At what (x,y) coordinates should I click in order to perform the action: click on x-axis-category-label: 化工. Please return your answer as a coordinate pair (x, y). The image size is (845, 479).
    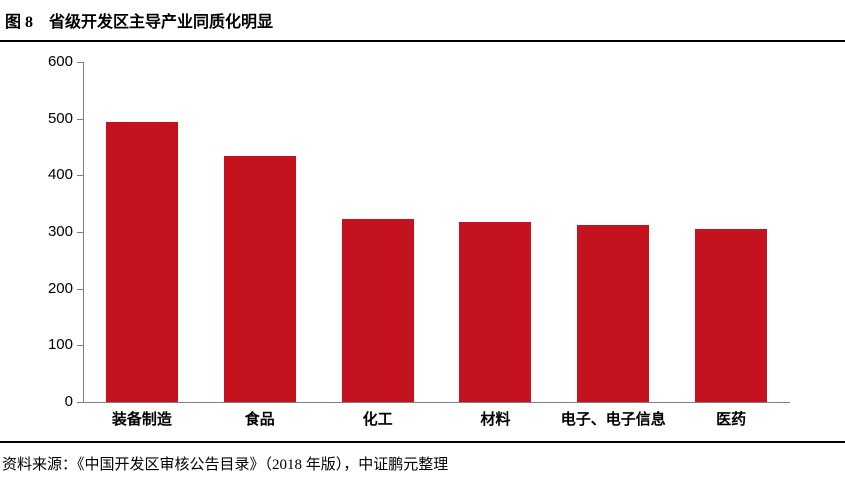
    Looking at the image, I should click on (377, 419).